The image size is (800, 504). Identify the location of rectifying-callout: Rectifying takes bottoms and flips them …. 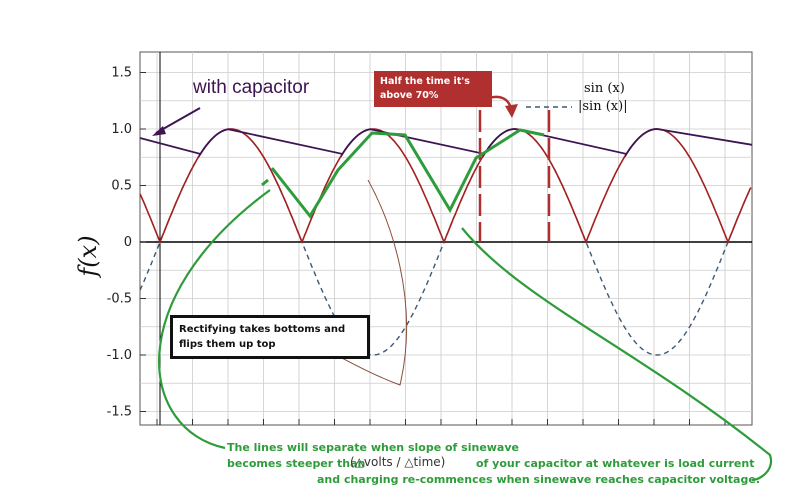
(270, 337).